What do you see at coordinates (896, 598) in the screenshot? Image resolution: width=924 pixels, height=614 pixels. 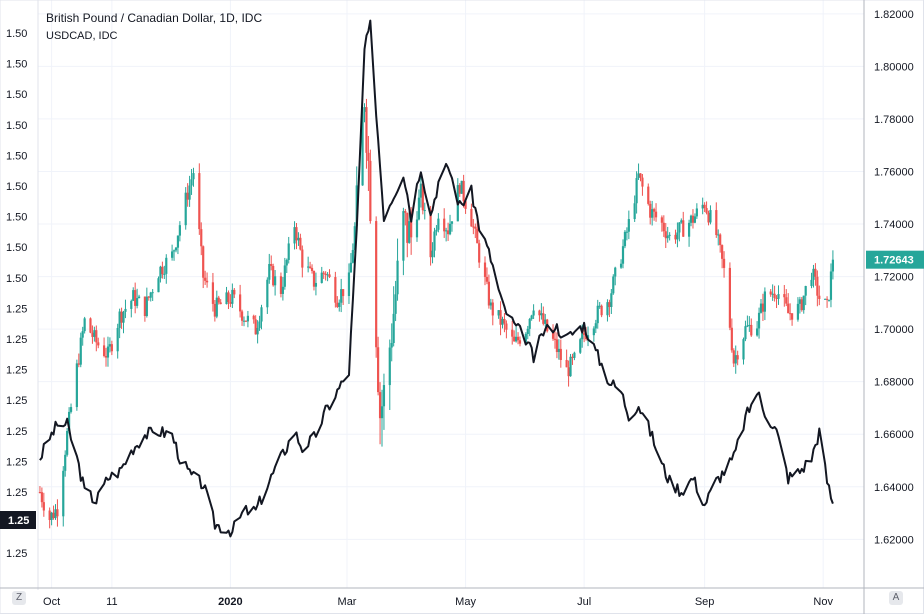 I see `auto-scale-right-button: A` at bounding box center [896, 598].